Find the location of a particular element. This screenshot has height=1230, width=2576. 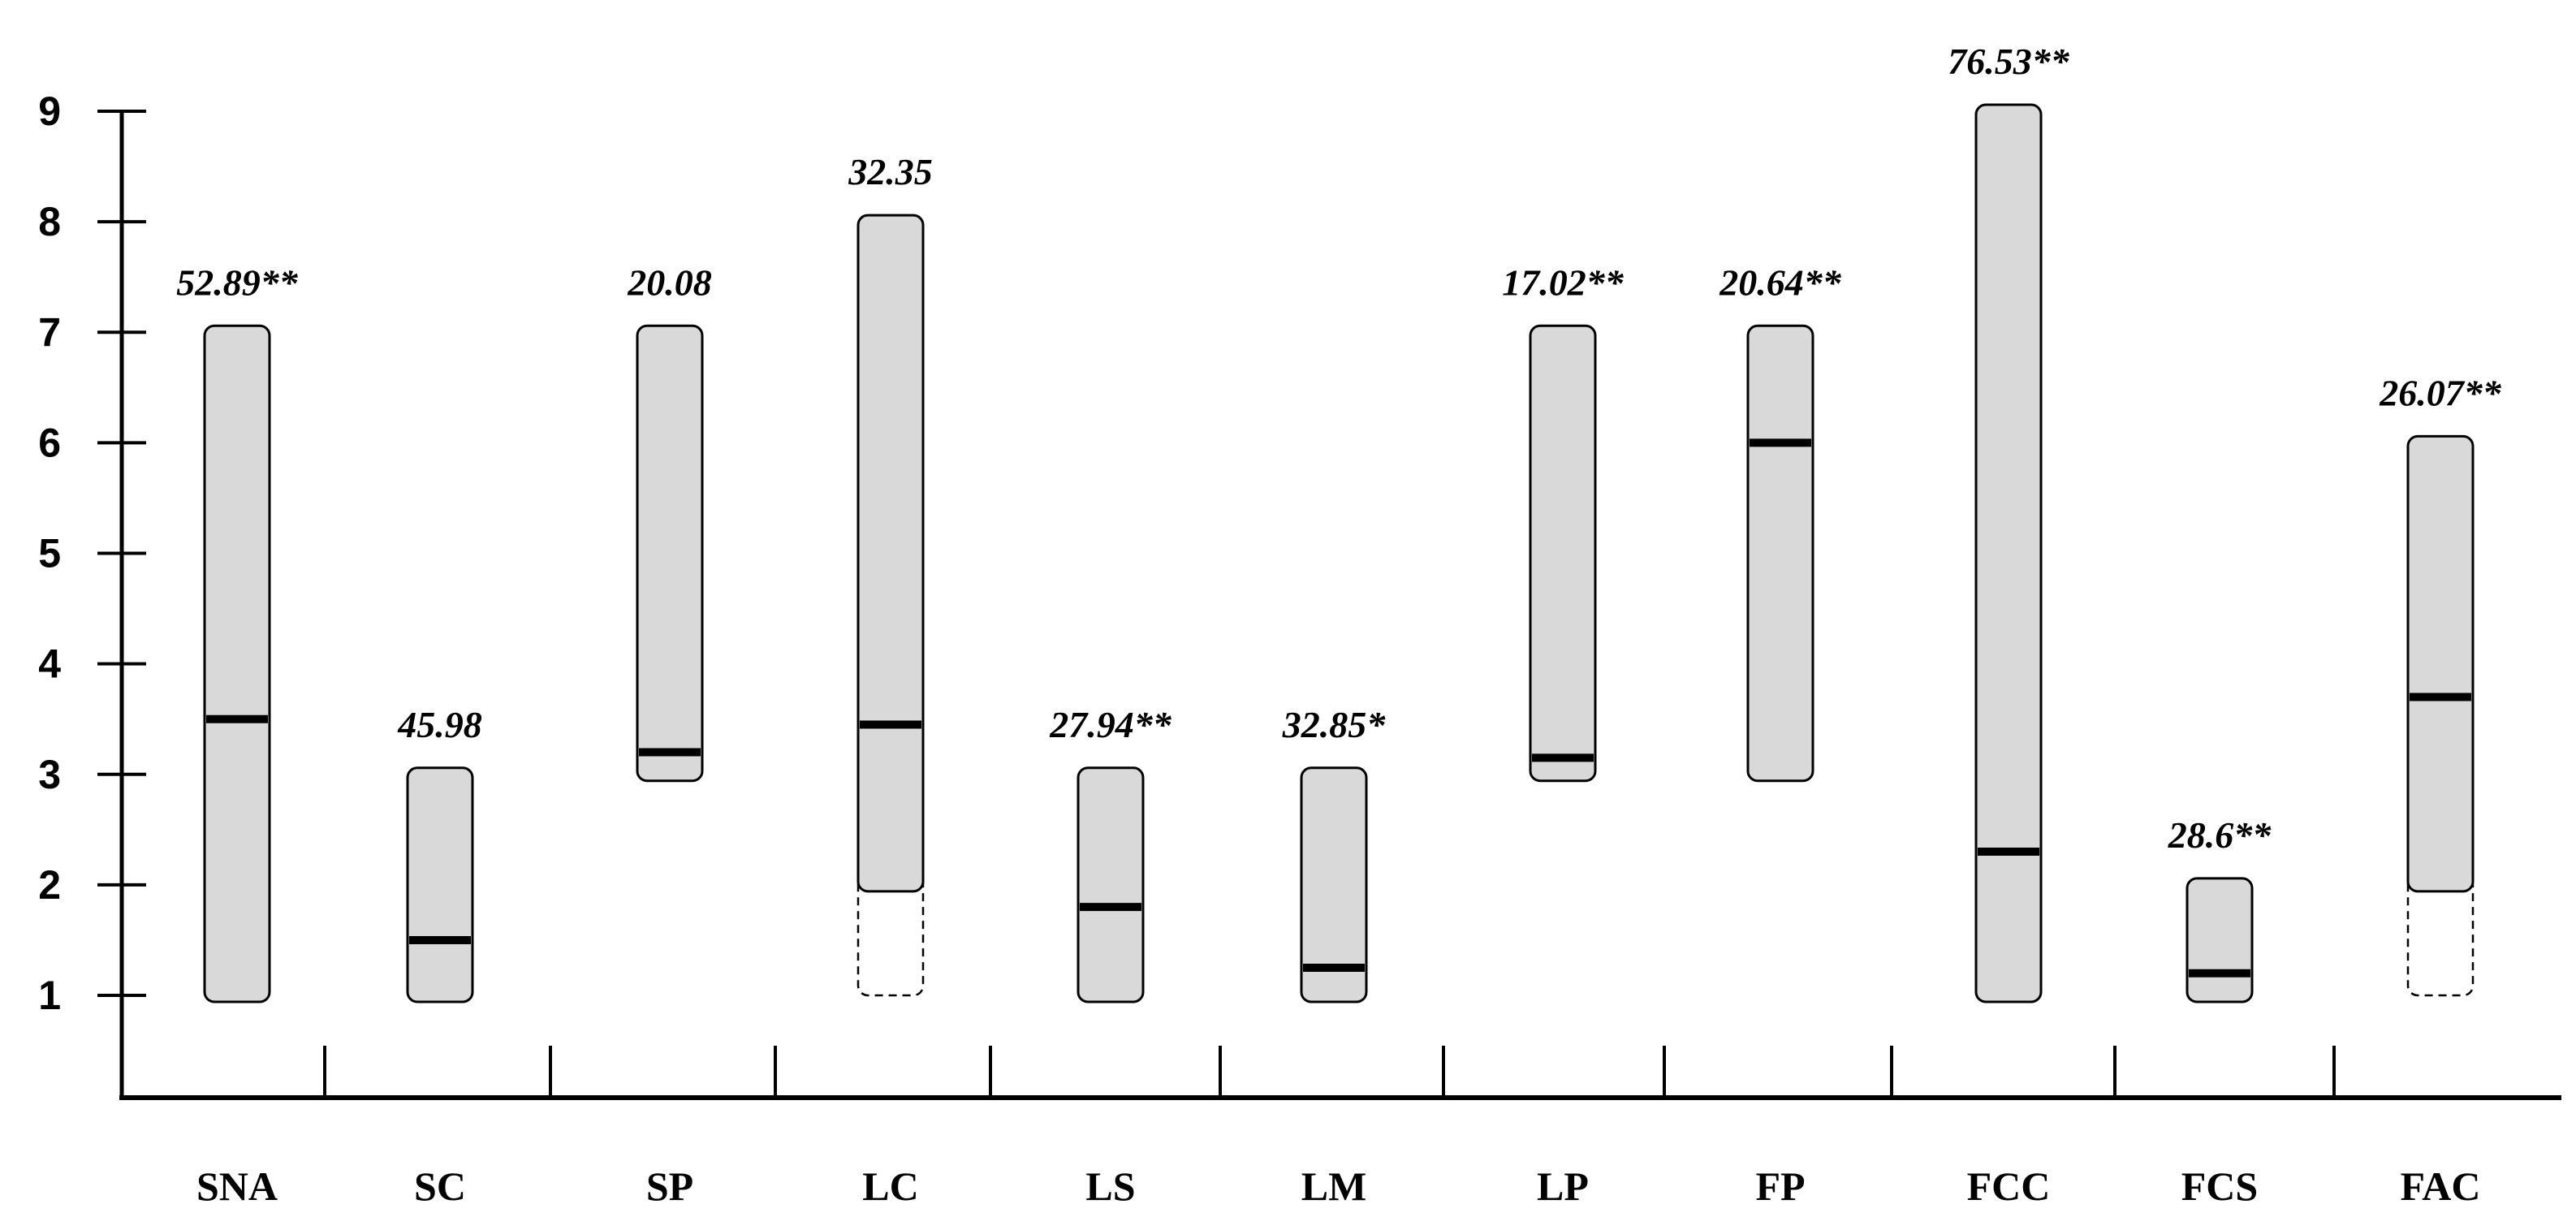

range-bar-dashed-fac is located at coordinates (2440, 935).